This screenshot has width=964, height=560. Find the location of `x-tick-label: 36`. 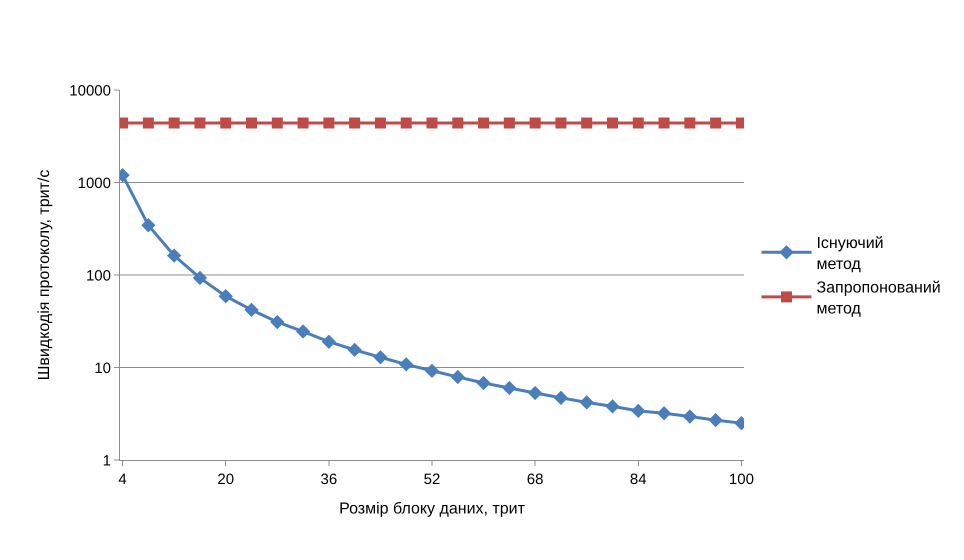

x-tick-label: 36 is located at coordinates (329, 479).